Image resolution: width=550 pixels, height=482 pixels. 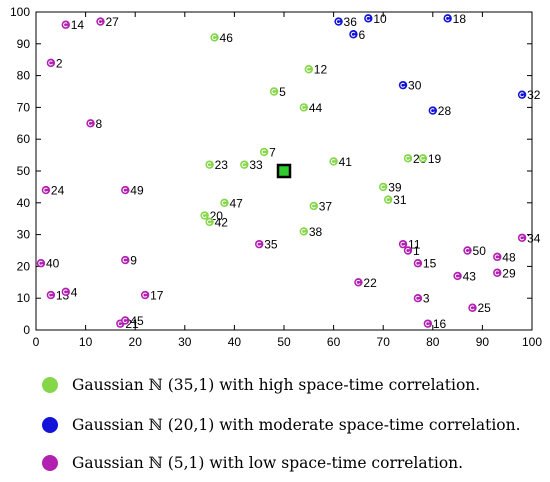 I want to click on legend-dot-moderate, so click(x=50, y=425).